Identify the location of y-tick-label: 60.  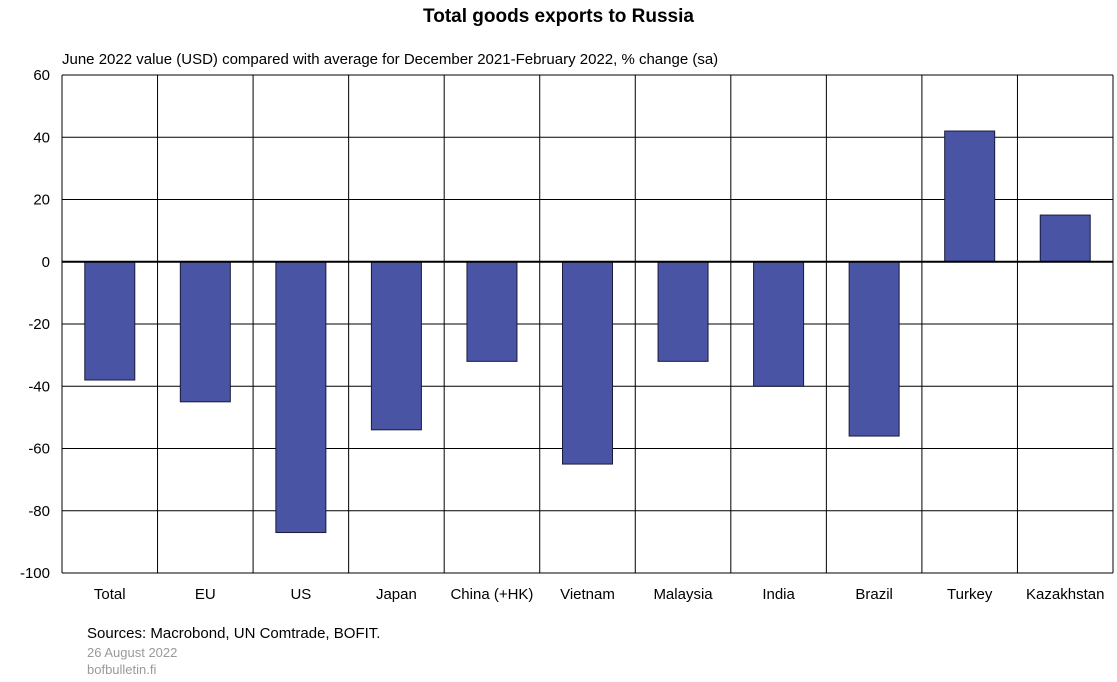
(41, 75).